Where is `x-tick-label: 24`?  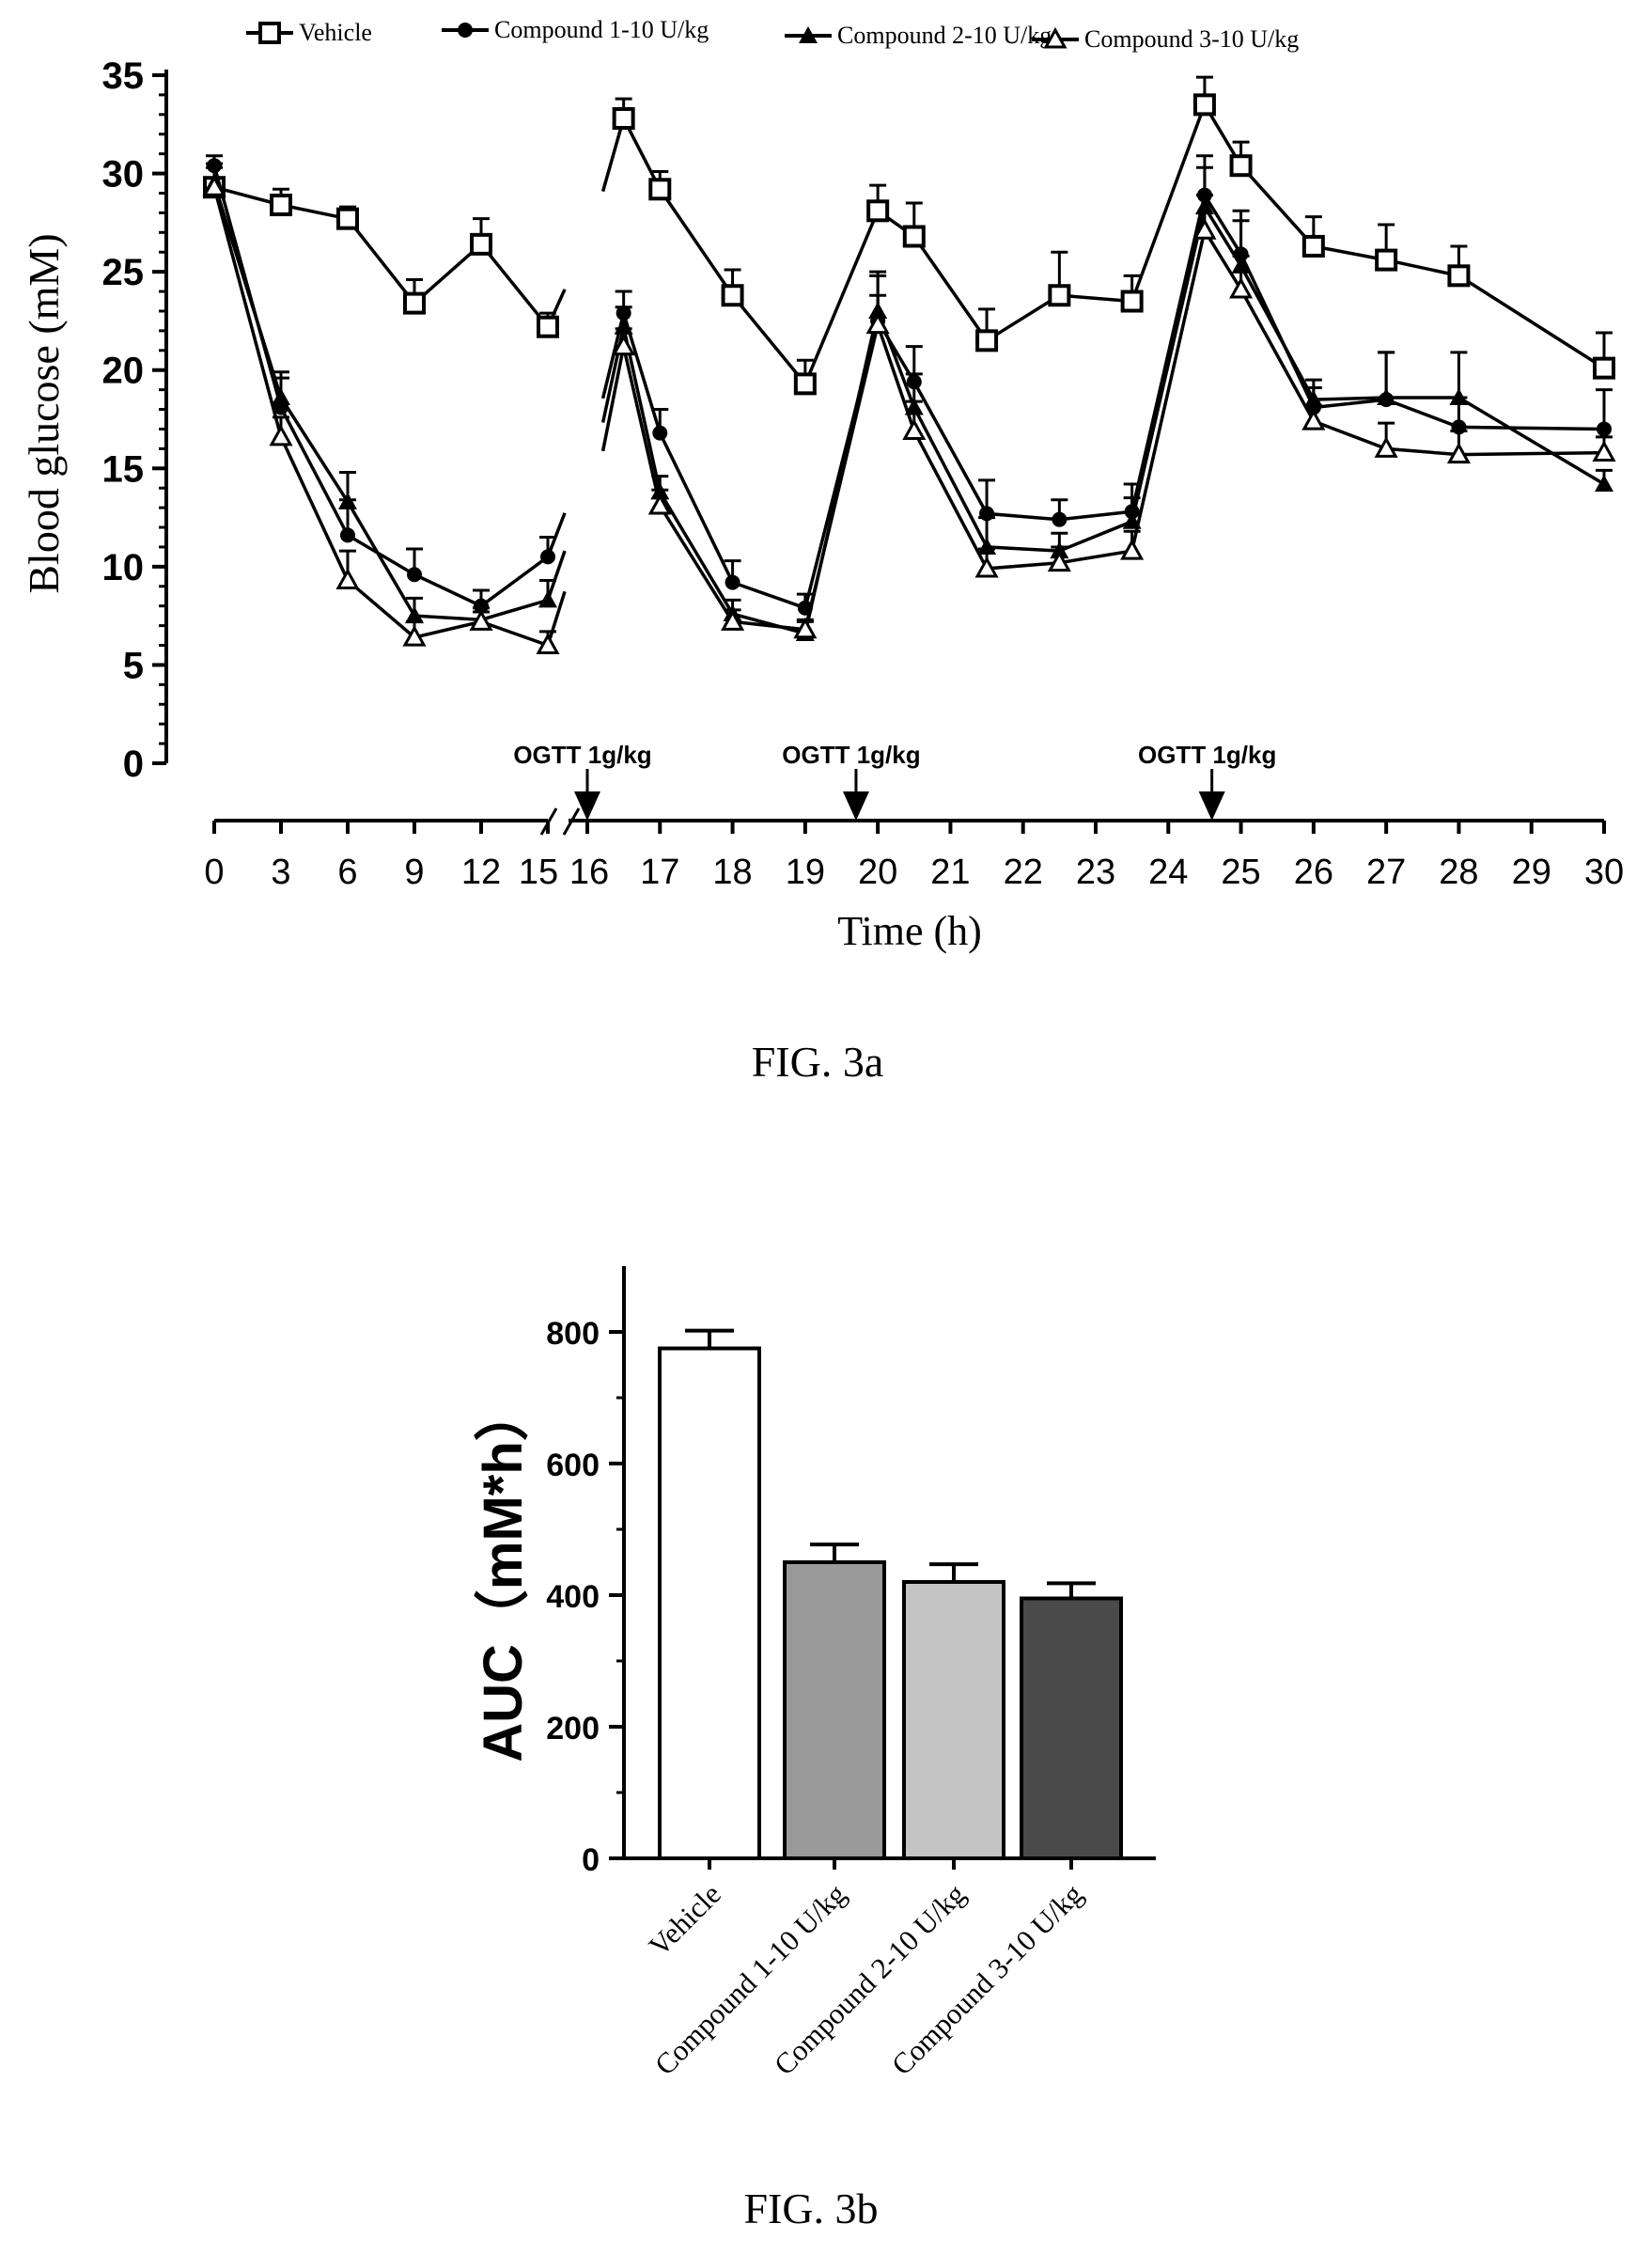
x-tick-label: 24 is located at coordinates (1168, 873).